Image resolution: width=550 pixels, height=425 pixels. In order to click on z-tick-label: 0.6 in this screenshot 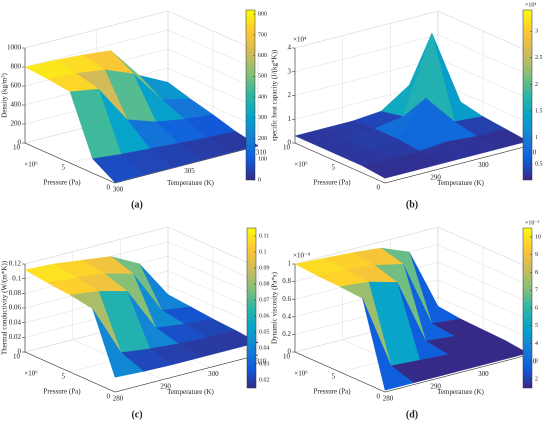, I will do `click(286, 299)`.